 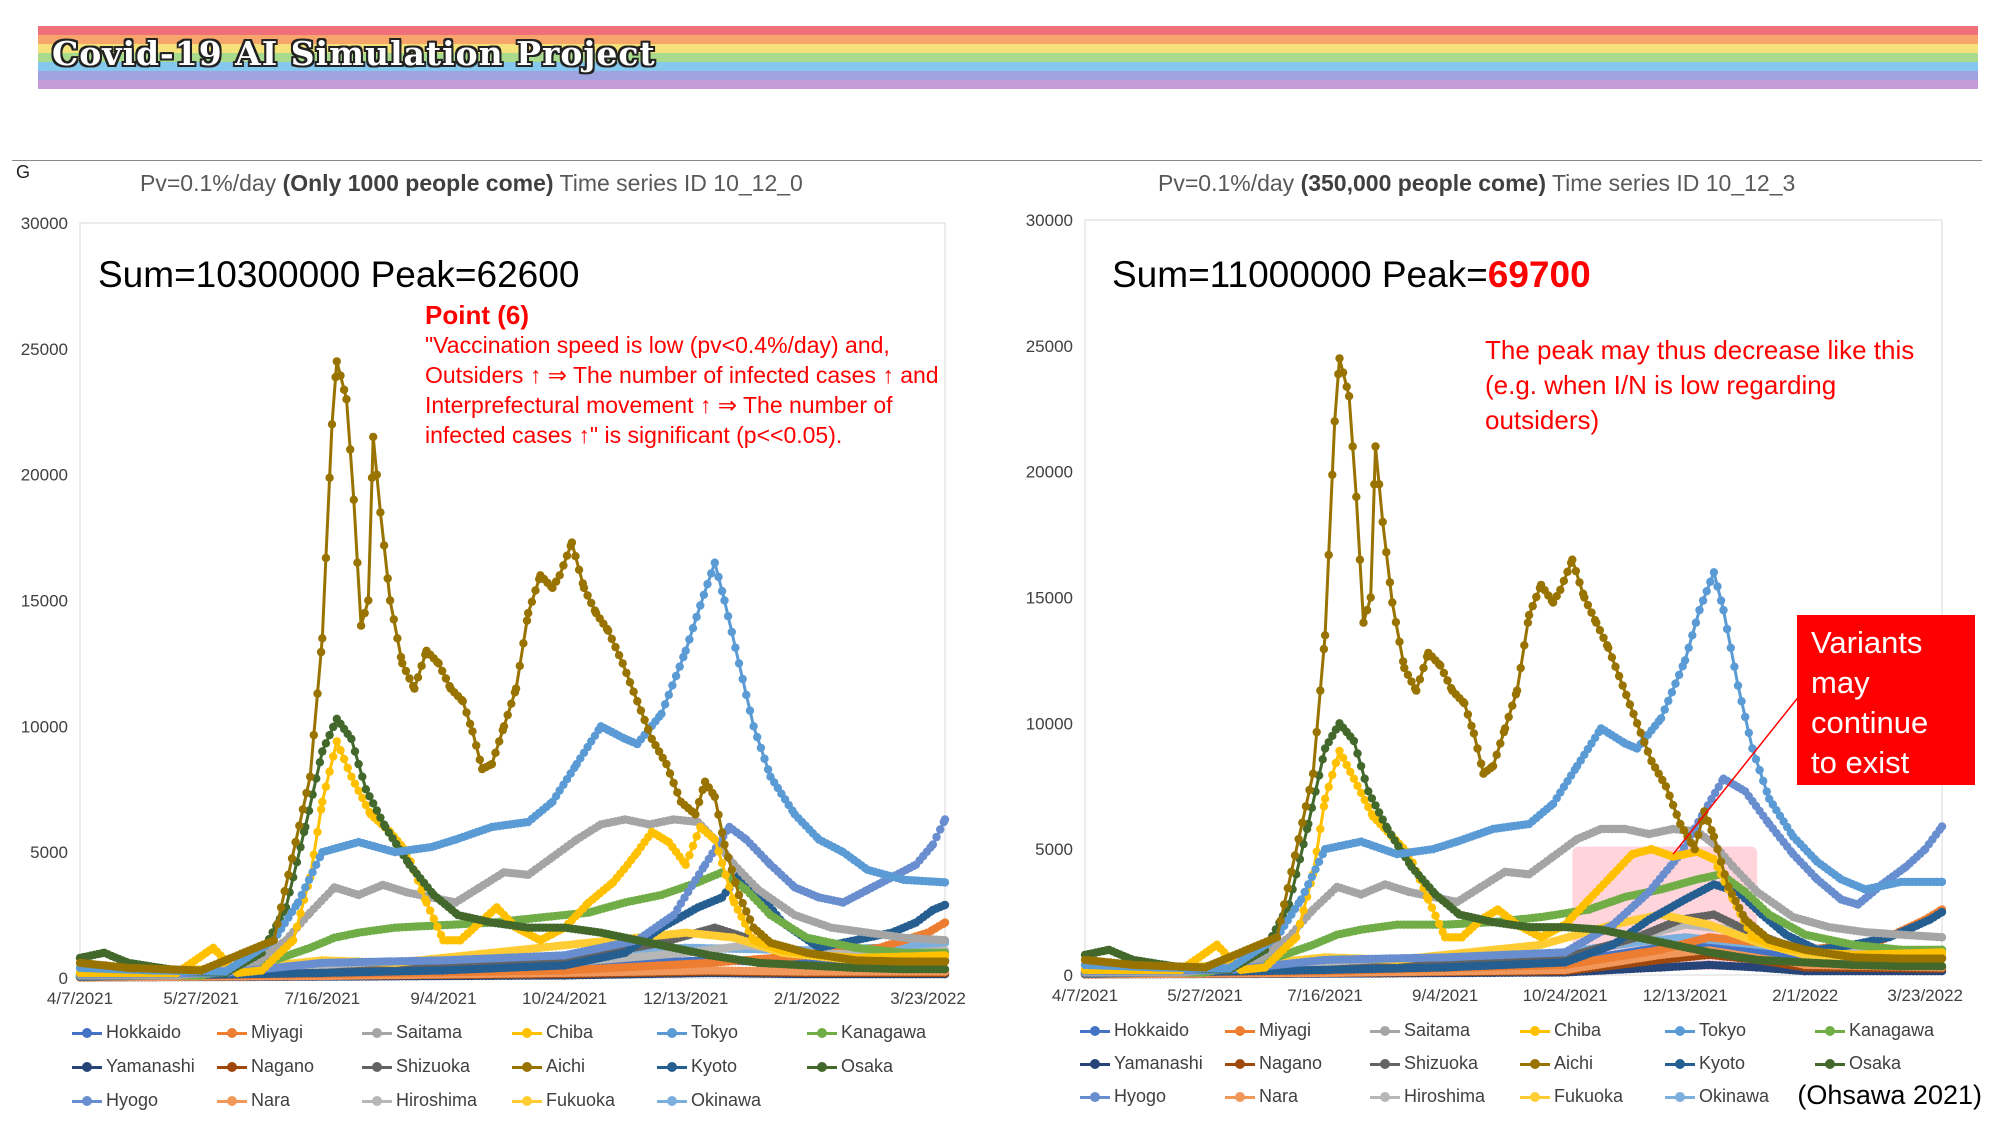 What do you see at coordinates (433, 1066) in the screenshot?
I see `legend-label: Shizuoka` at bounding box center [433, 1066].